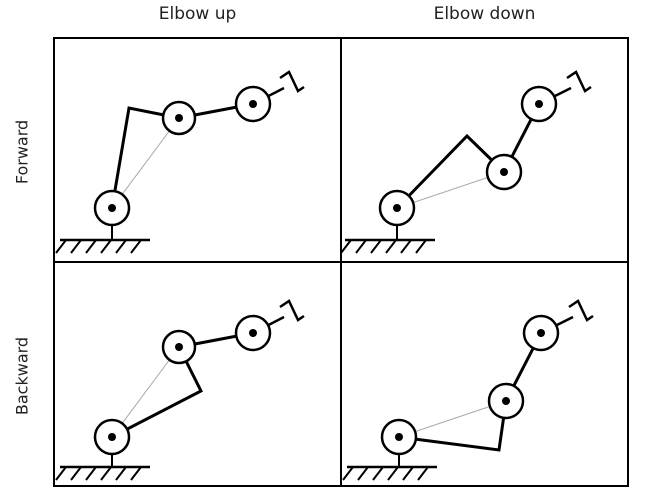 Image resolution: width=645 pixels, height=503 pixels. What do you see at coordinates (197, 14) in the screenshot?
I see `column-title-elbow-up: Elbow up` at bounding box center [197, 14].